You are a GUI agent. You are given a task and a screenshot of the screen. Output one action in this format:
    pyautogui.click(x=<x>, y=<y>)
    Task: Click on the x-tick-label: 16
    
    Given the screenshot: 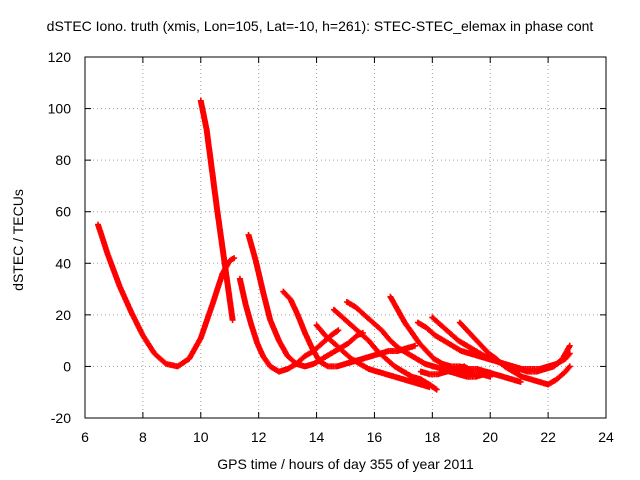 What is the action you would take?
    pyautogui.click(x=375, y=437)
    